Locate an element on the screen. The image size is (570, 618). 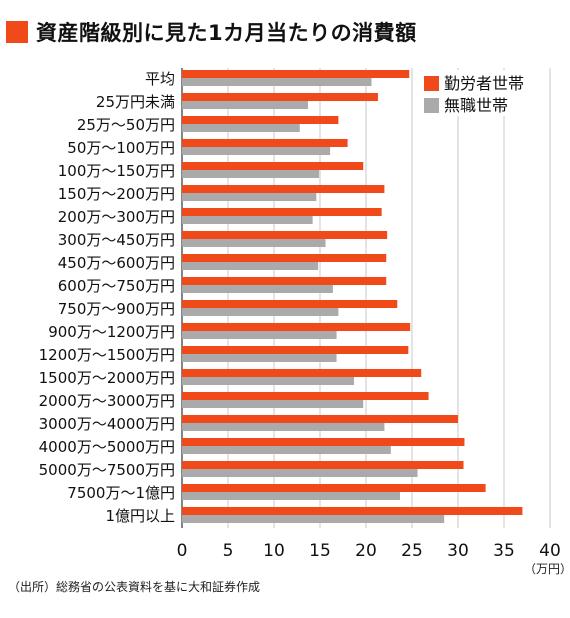
category-label: 200万～300万円 is located at coordinates (116, 217).